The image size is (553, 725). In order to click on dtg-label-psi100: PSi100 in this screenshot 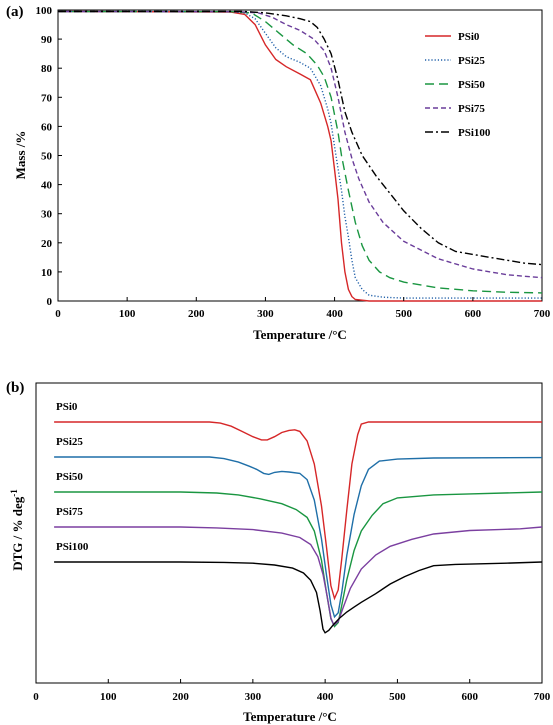, I will do `click(72, 547)`.